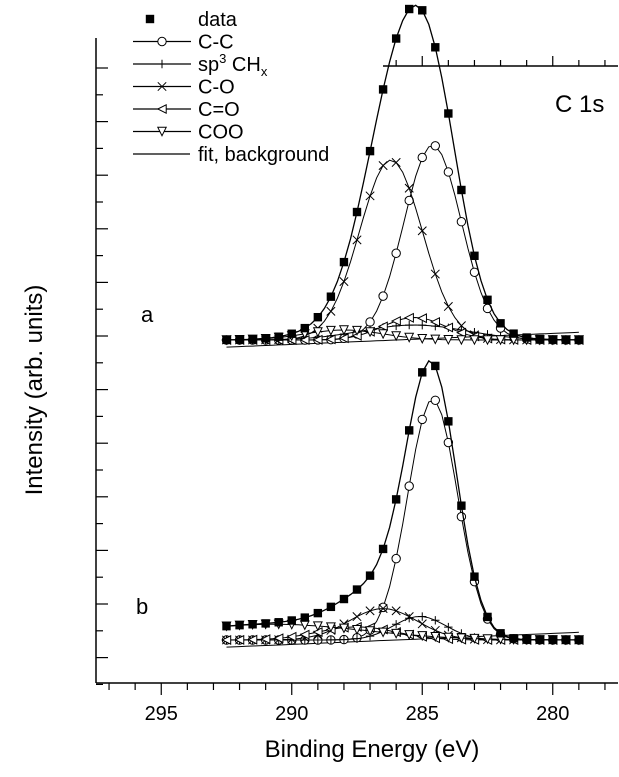  I want to click on component-line, so click(402, 332).